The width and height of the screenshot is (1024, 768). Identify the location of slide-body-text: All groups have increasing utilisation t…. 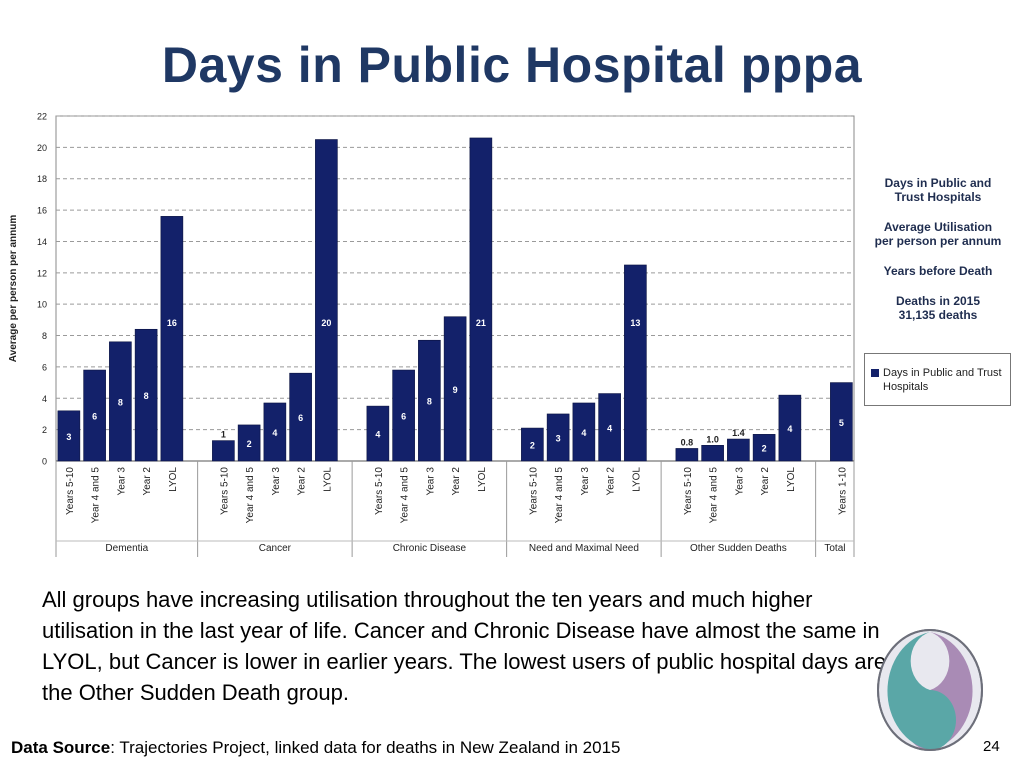
(464, 646).